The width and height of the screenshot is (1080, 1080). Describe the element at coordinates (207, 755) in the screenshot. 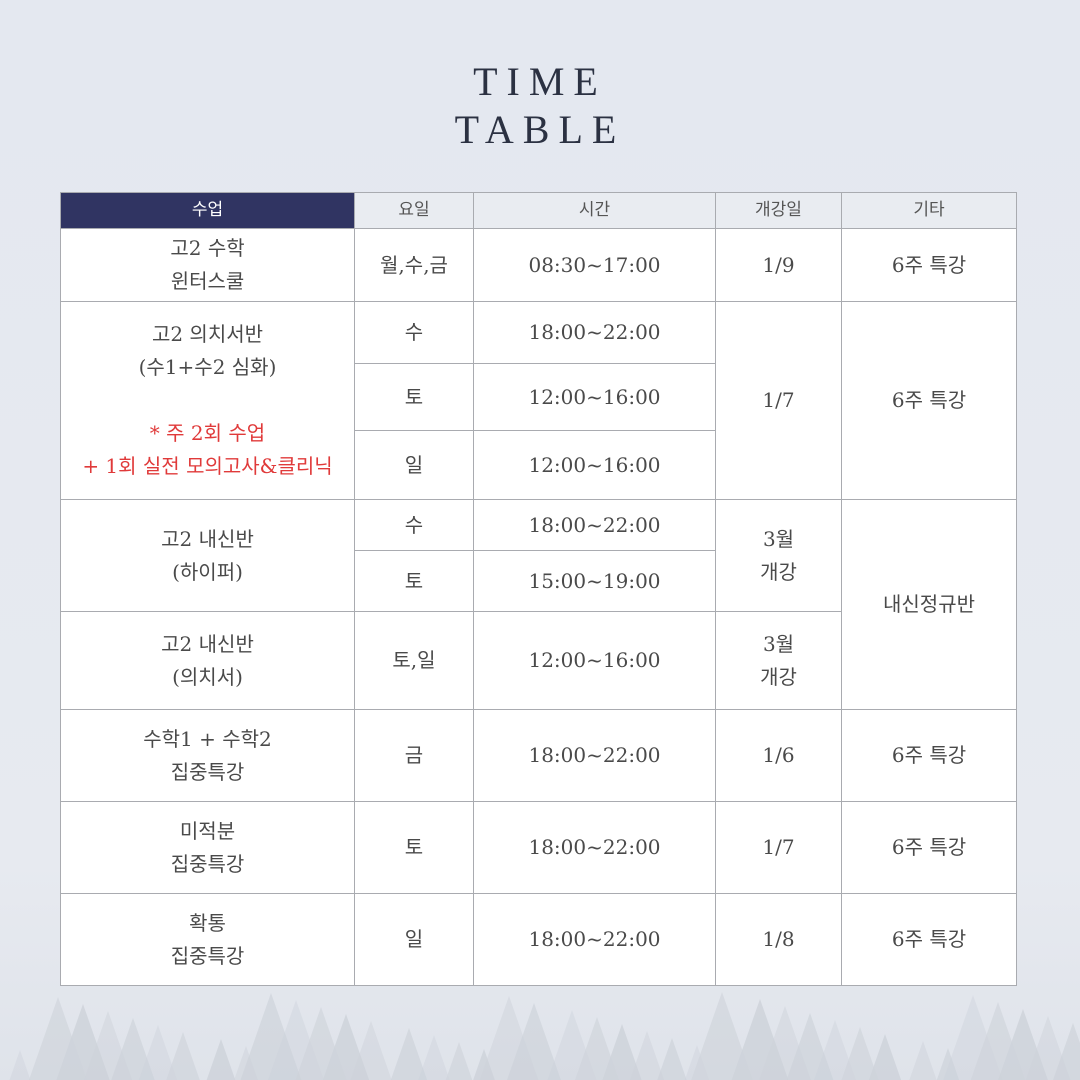

I see `class-cell: 수학1 + 수학2 집중특강` at that location.